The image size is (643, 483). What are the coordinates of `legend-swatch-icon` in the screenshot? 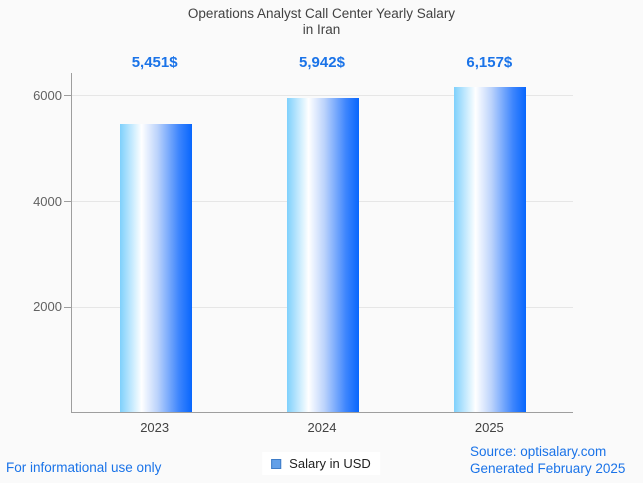 It's located at (276, 463).